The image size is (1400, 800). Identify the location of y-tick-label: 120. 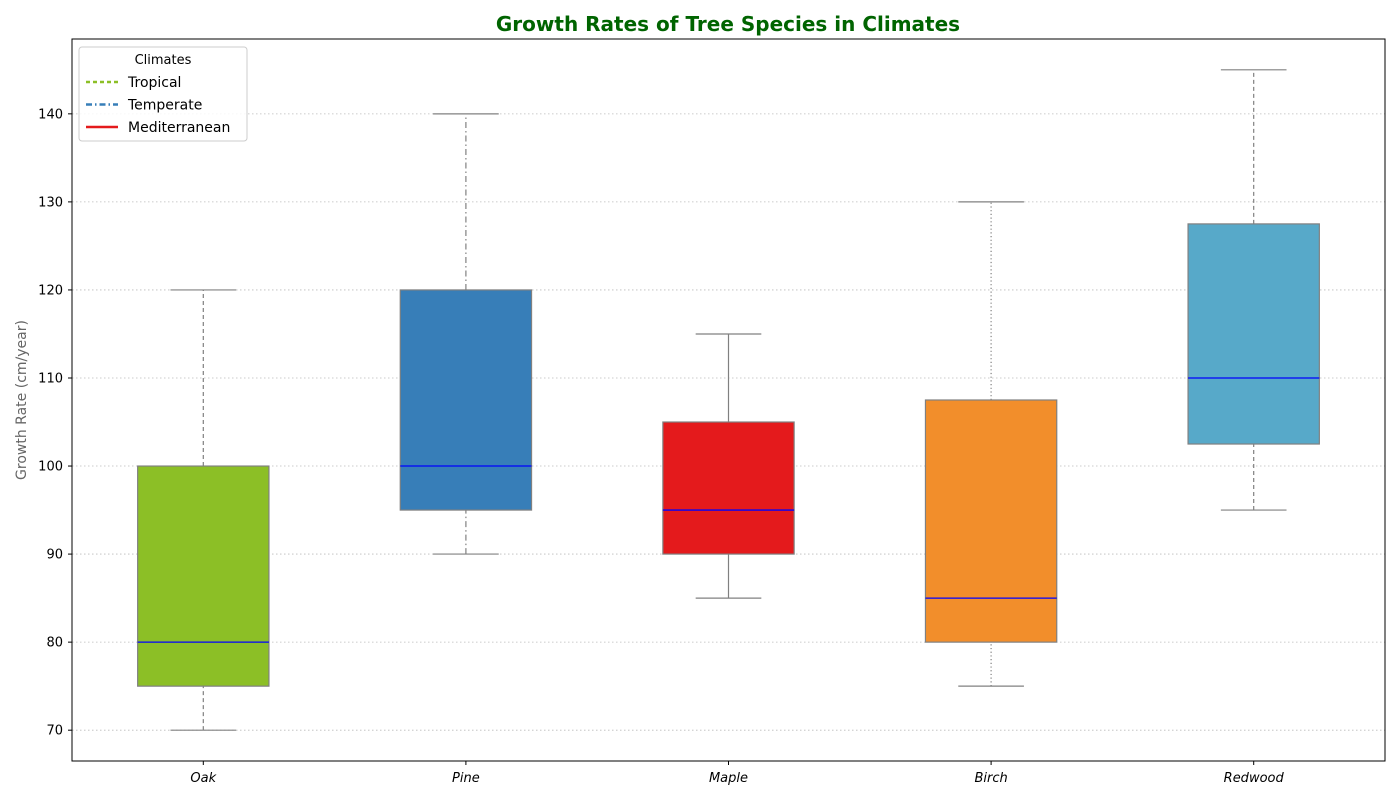
(50, 290).